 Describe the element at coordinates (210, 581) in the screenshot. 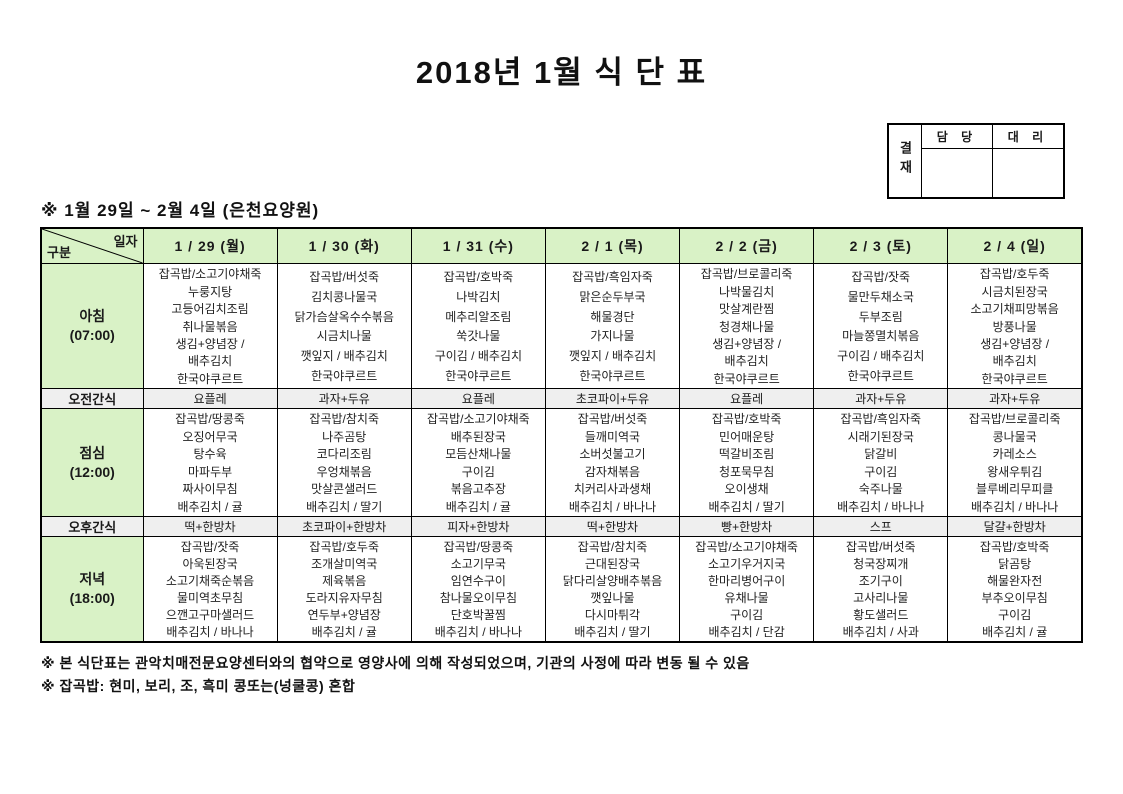

I see `menu-item: 소고기채죽순볶음` at that location.